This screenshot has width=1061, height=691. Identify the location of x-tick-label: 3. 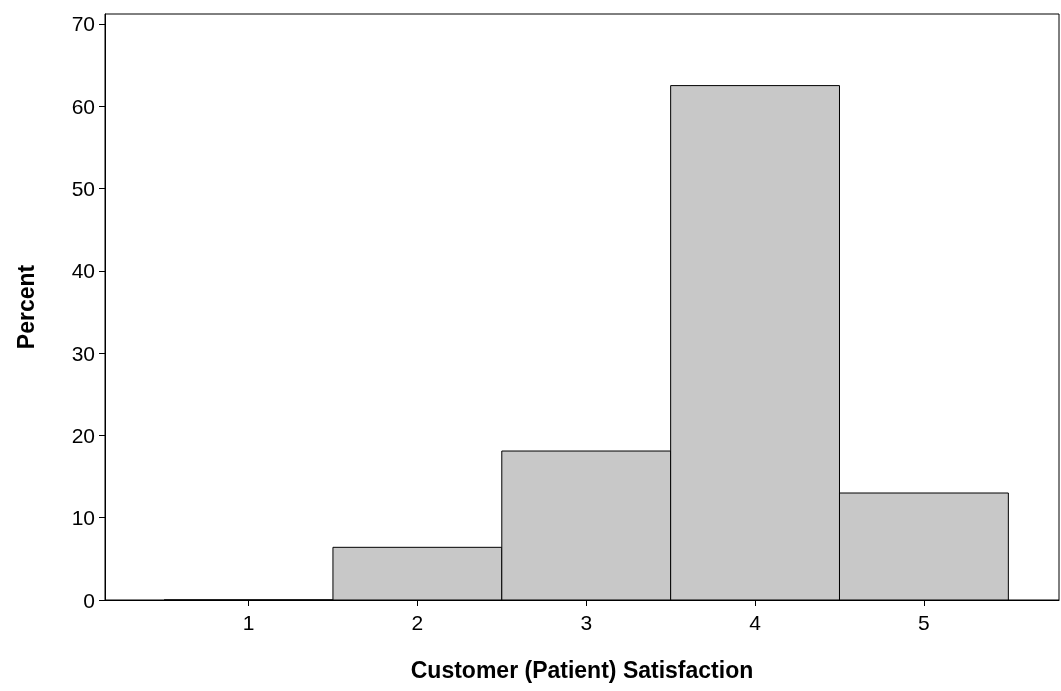
(586, 622).